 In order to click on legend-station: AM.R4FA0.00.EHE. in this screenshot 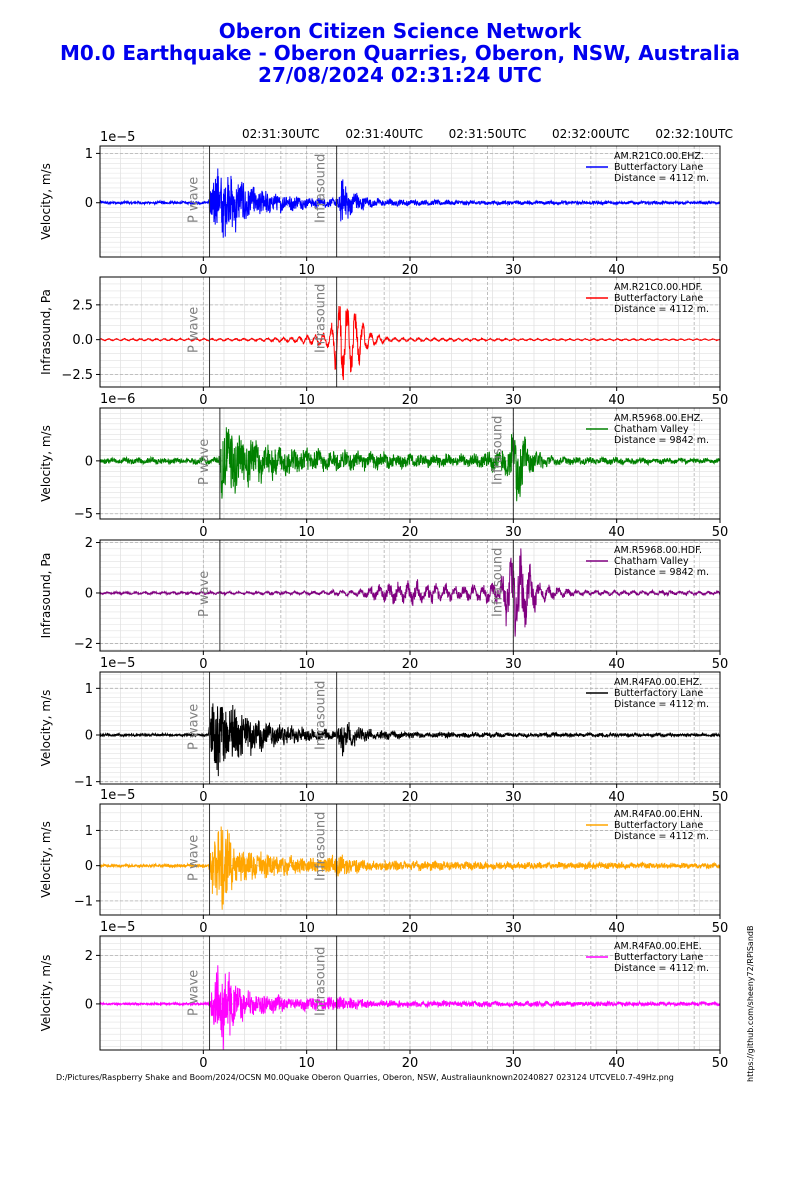, I will do `click(658, 946)`.